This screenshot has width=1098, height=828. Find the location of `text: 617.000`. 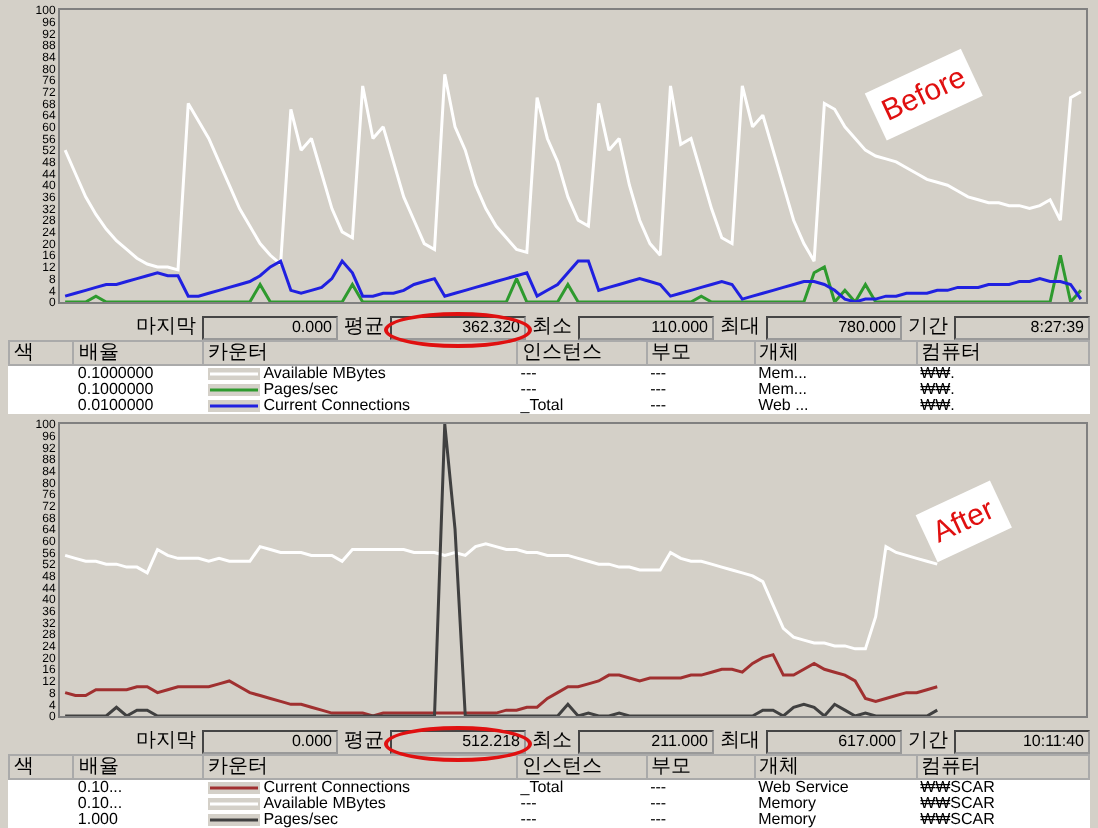

text: 617.000 is located at coordinates (834, 741).